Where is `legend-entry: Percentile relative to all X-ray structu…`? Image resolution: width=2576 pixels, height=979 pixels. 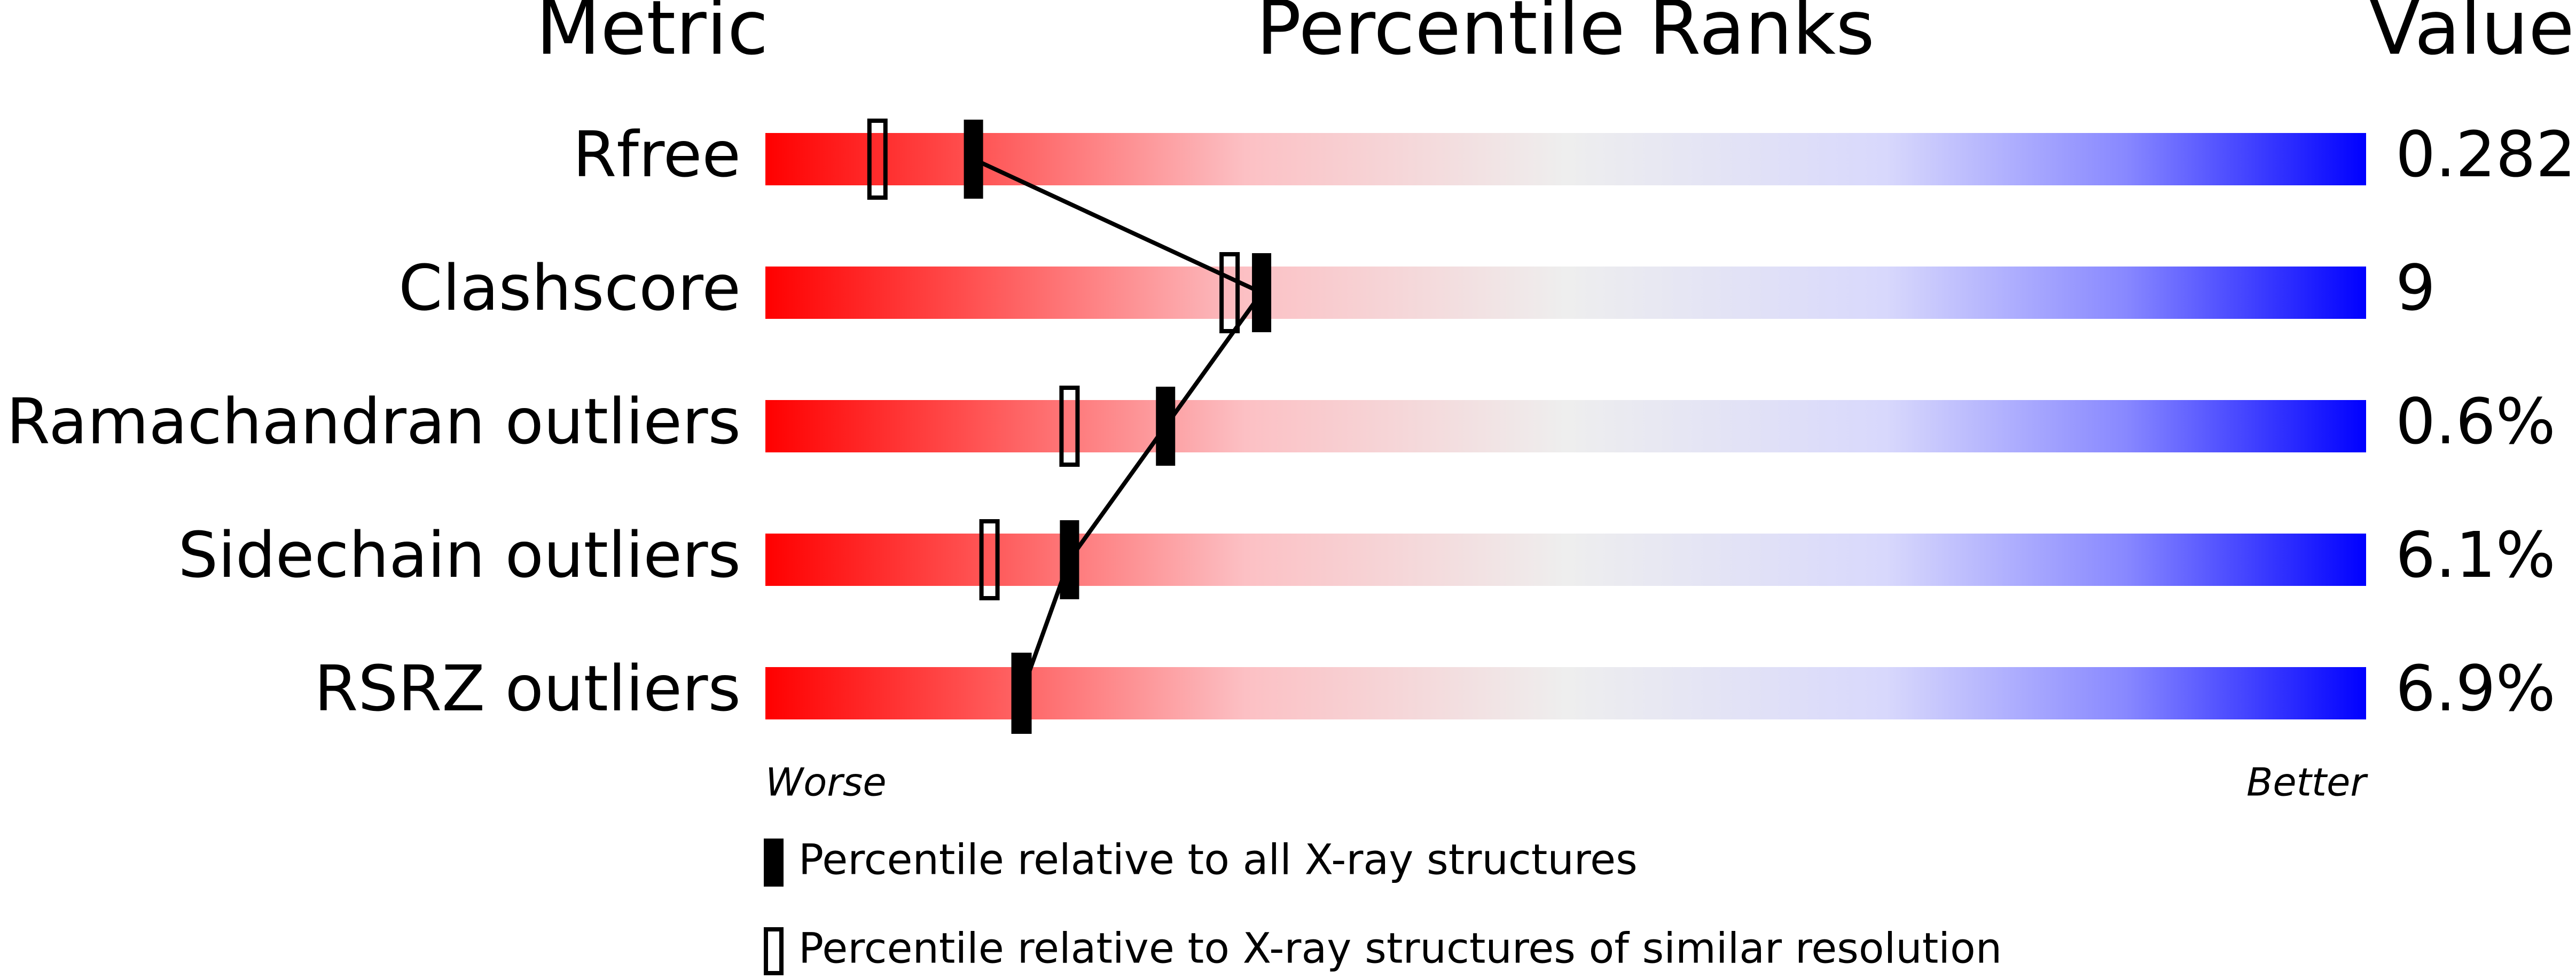
legend-entry: Percentile relative to all X-ray structu… is located at coordinates (1218, 860).